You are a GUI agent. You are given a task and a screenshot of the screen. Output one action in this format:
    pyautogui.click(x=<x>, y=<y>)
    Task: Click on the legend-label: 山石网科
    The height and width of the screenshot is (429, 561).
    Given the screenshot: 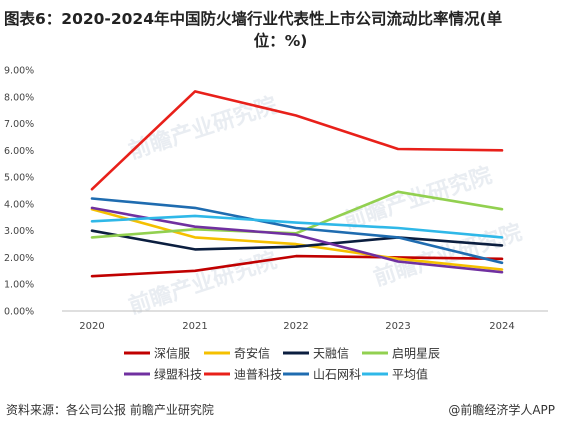 What is the action you would take?
    pyautogui.click(x=337, y=375)
    